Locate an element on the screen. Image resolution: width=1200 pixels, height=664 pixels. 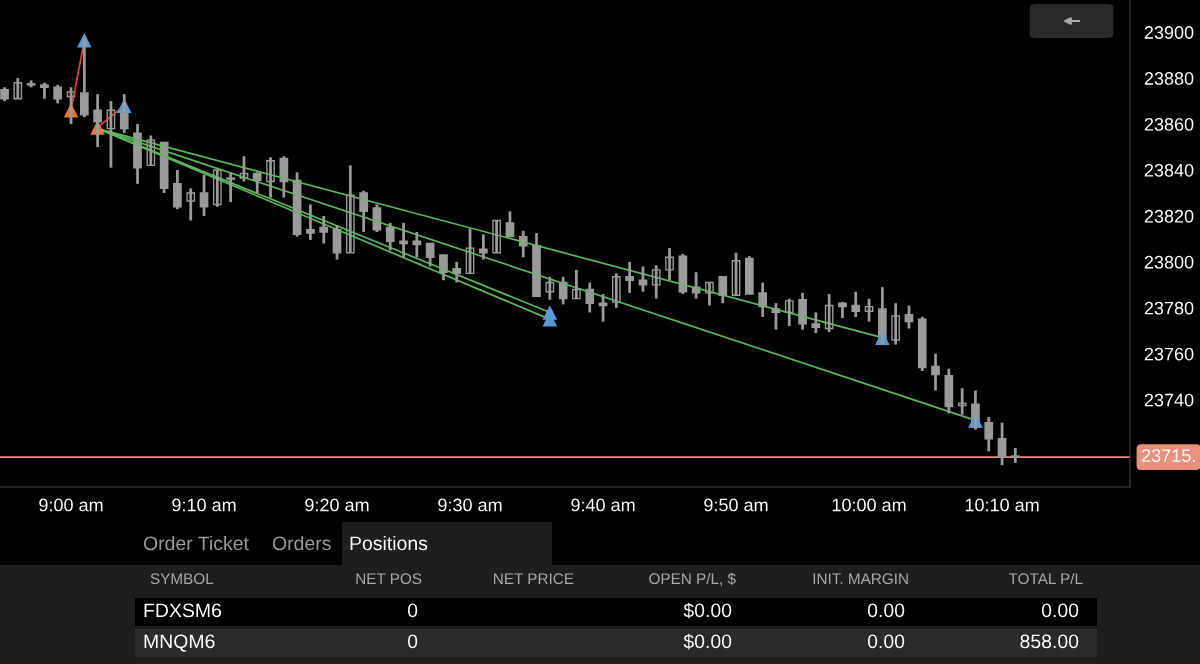
text: MNQM6 is located at coordinates (179, 643).